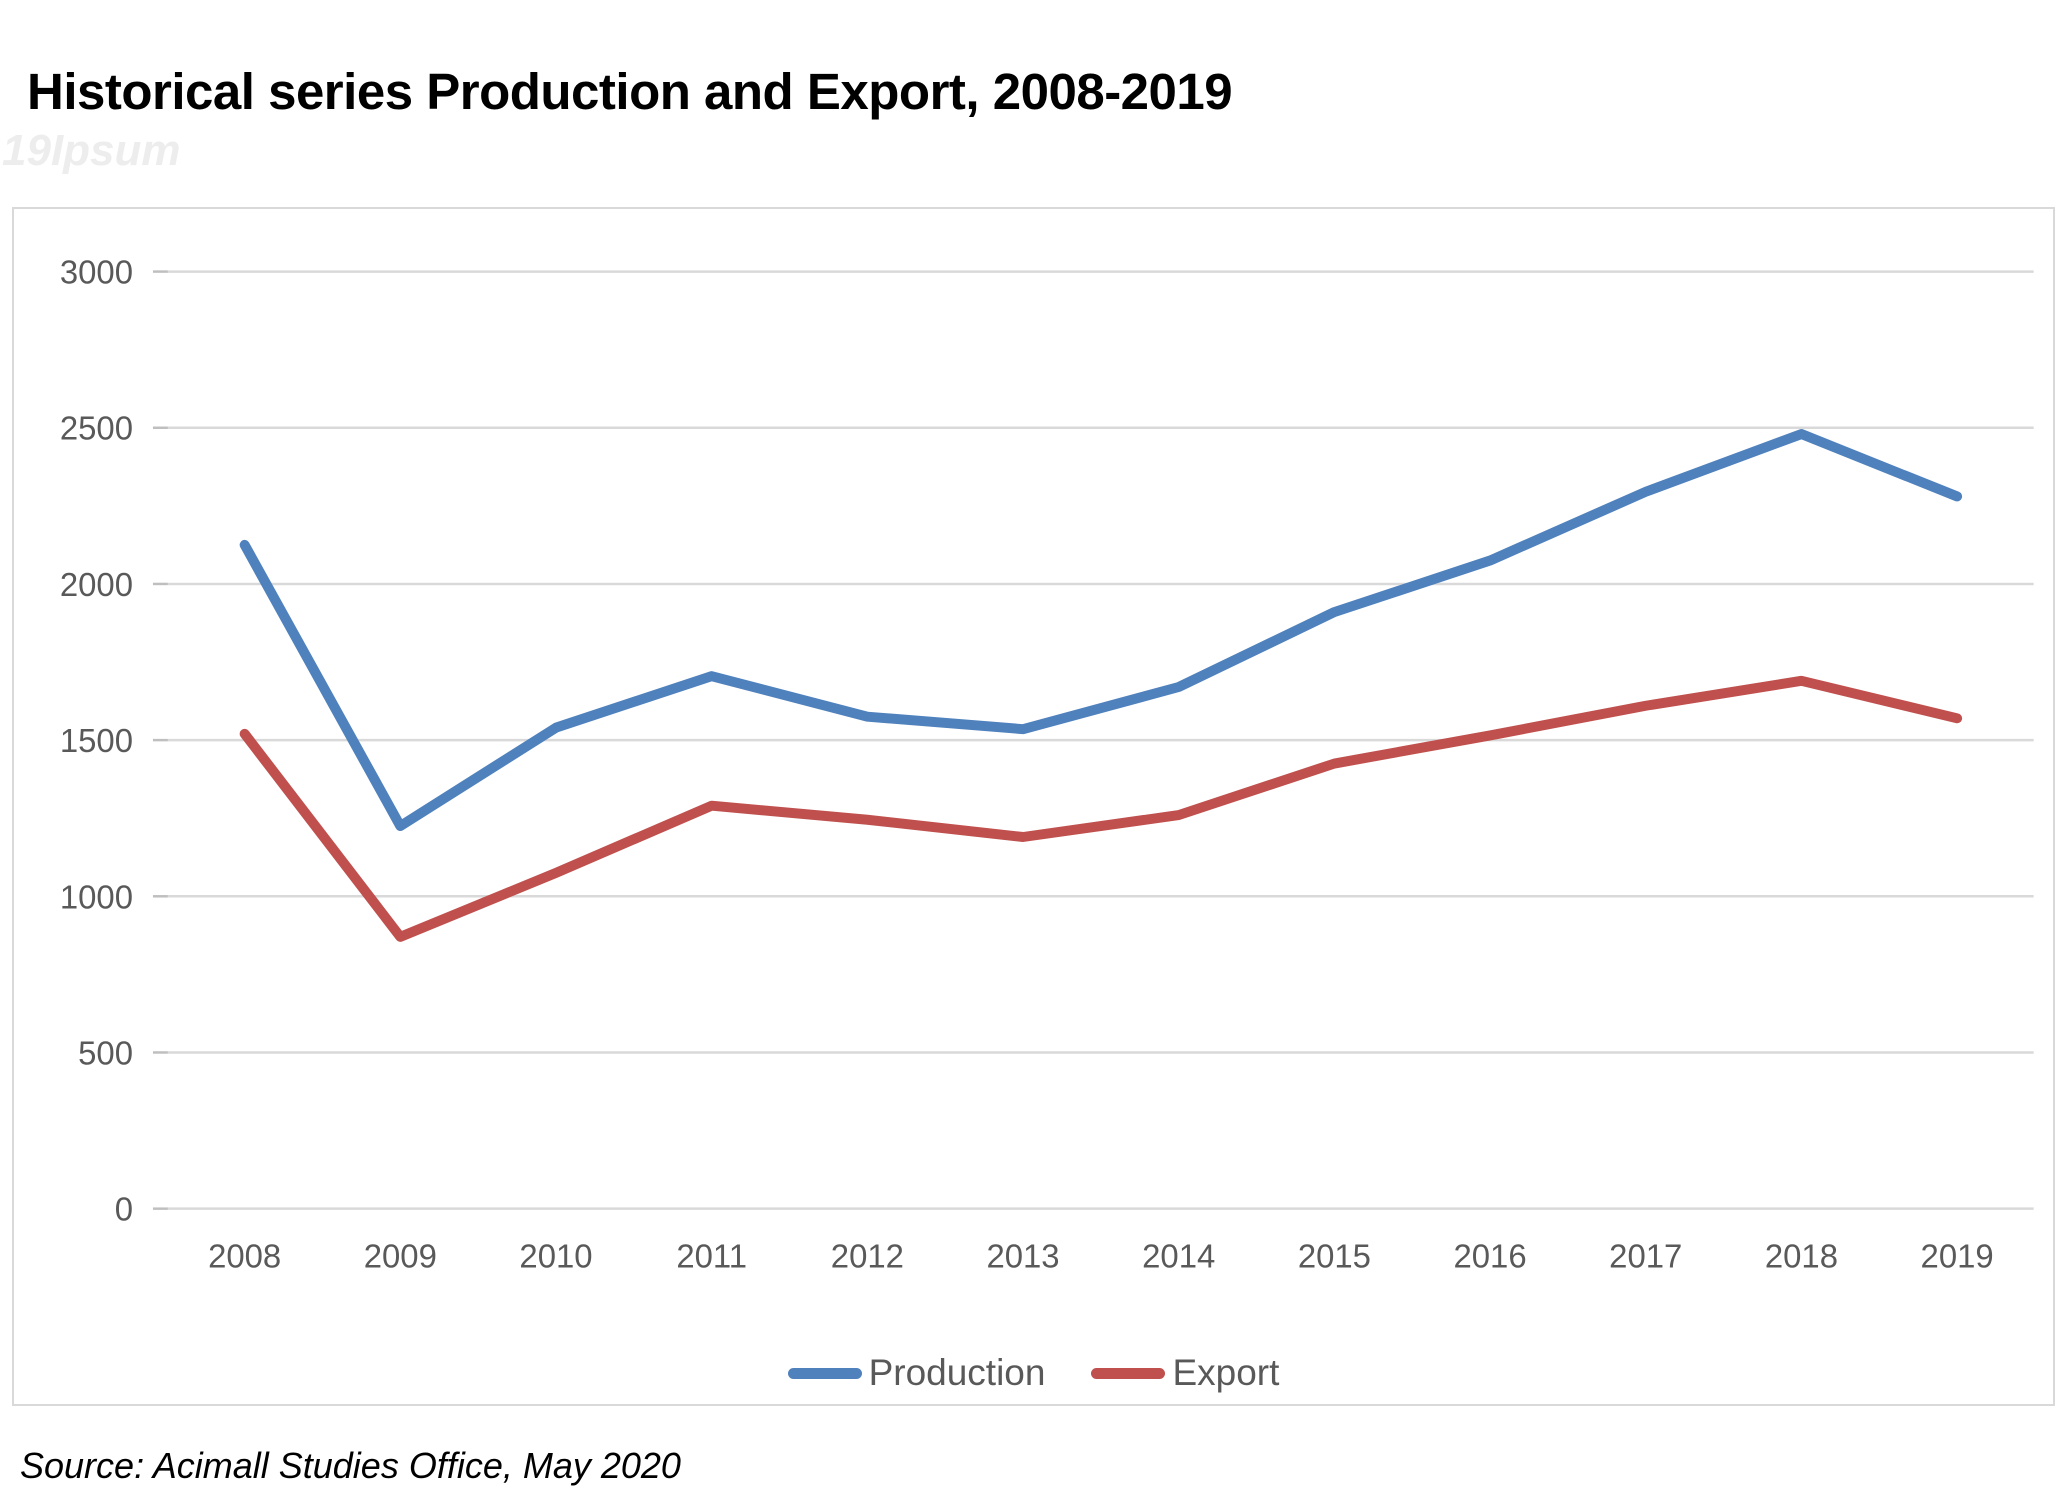  I want to click on production-legend-line-icon, so click(824, 1373).